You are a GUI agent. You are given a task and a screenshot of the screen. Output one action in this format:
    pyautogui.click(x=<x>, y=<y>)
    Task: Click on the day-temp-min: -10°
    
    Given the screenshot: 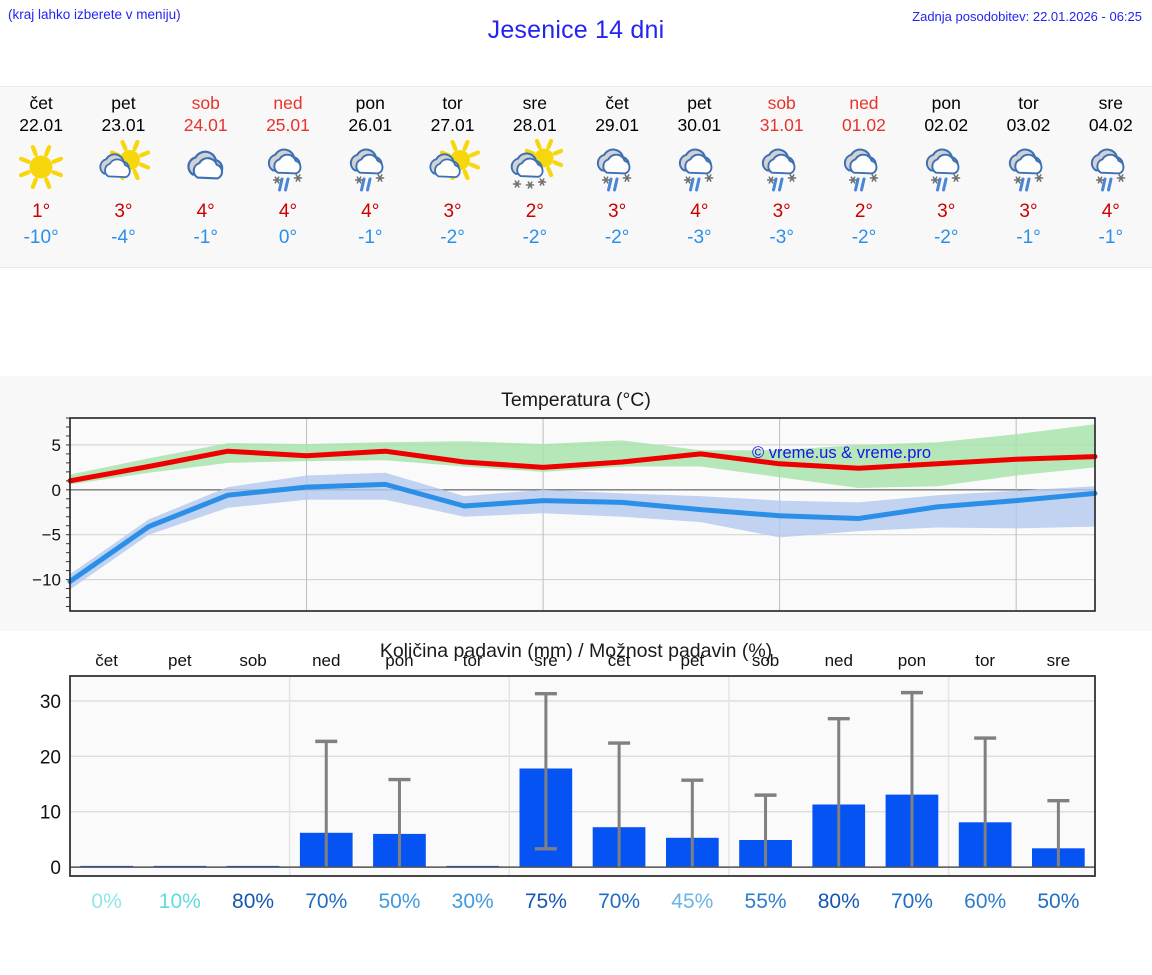 What is the action you would take?
    pyautogui.click(x=41, y=237)
    